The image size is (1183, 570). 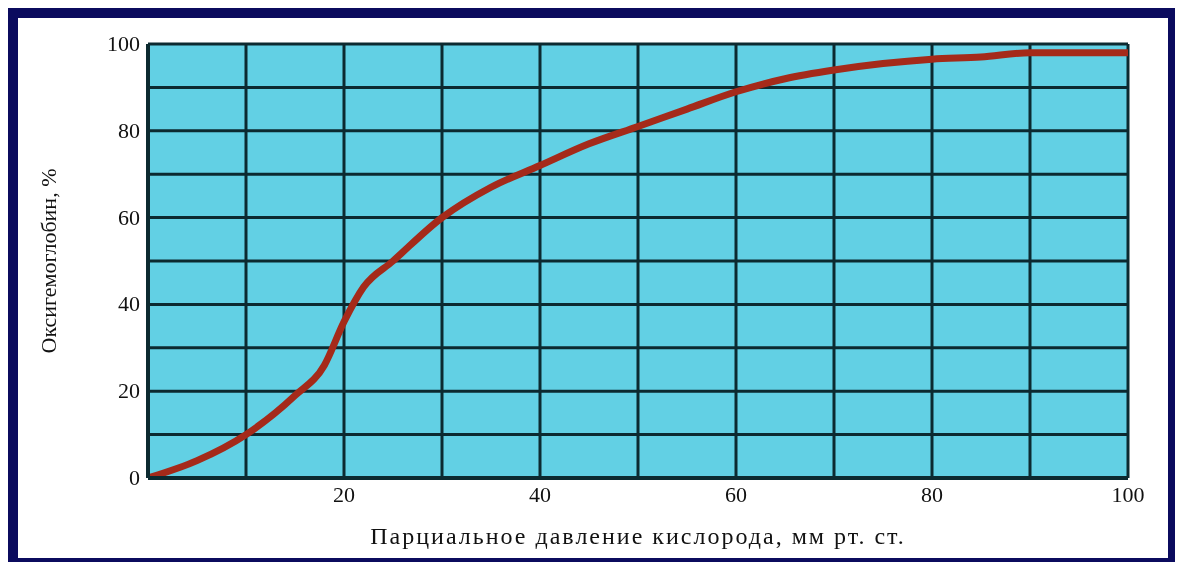 I want to click on y-tick-label: 80, so click(x=129, y=130).